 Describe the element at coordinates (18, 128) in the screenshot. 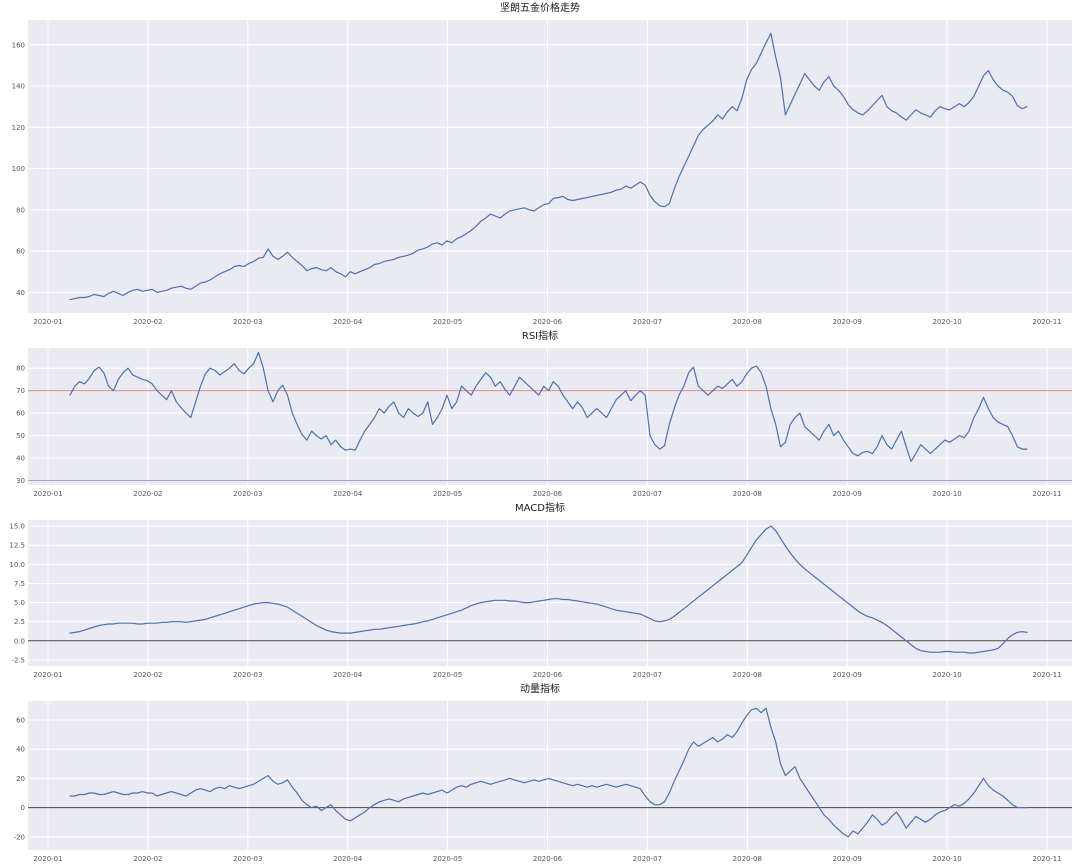

I see `y-tick-label: 120` at that location.